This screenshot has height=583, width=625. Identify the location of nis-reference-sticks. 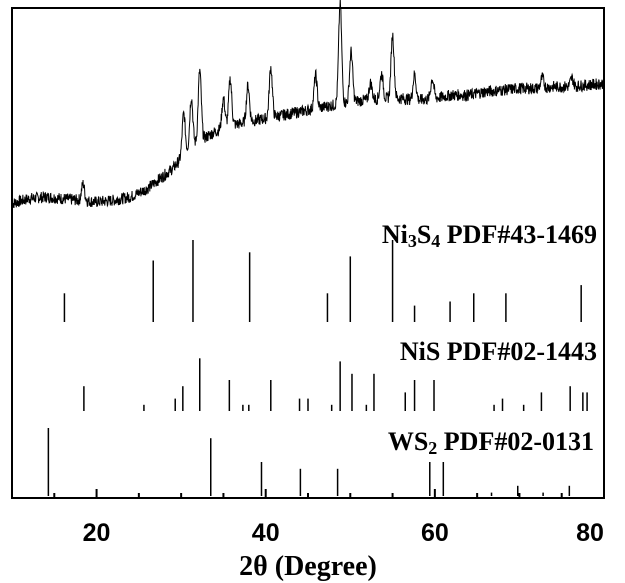
(335, 384).